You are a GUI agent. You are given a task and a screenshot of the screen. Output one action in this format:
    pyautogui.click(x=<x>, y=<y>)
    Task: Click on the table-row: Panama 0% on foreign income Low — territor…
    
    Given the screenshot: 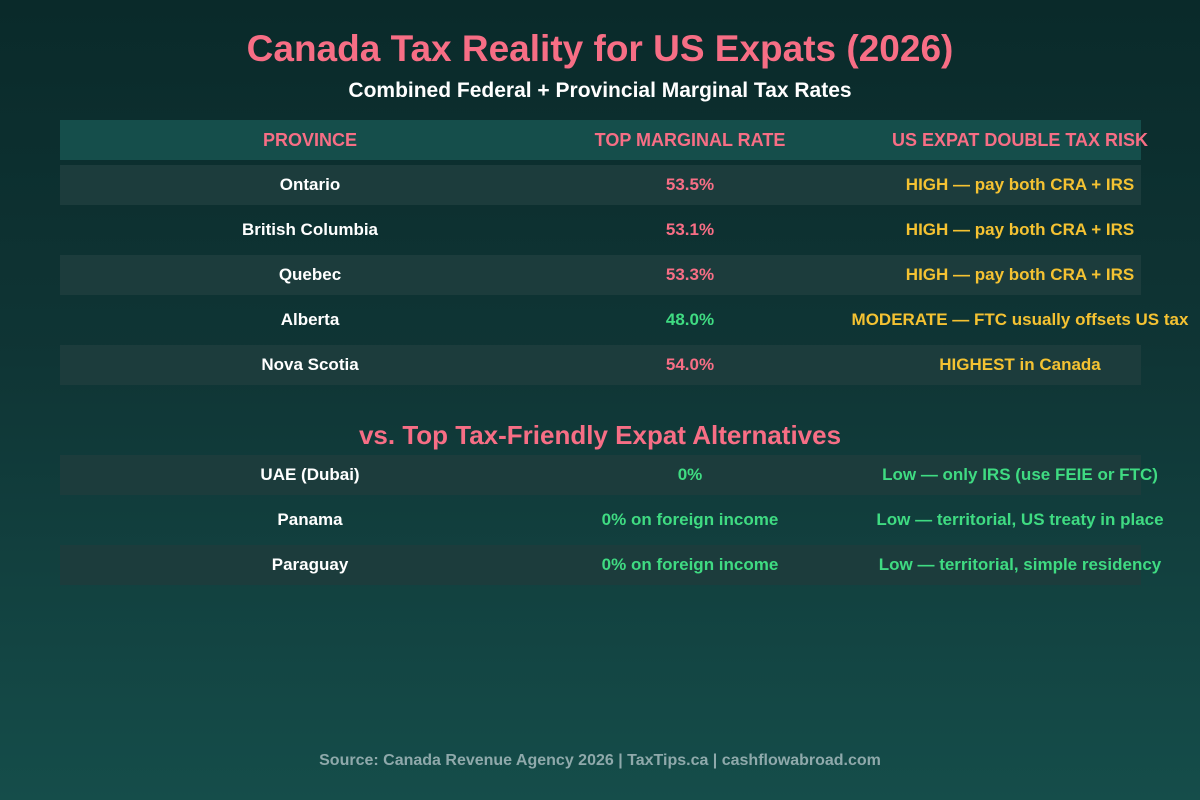 What is the action you would take?
    pyautogui.click(x=611, y=520)
    